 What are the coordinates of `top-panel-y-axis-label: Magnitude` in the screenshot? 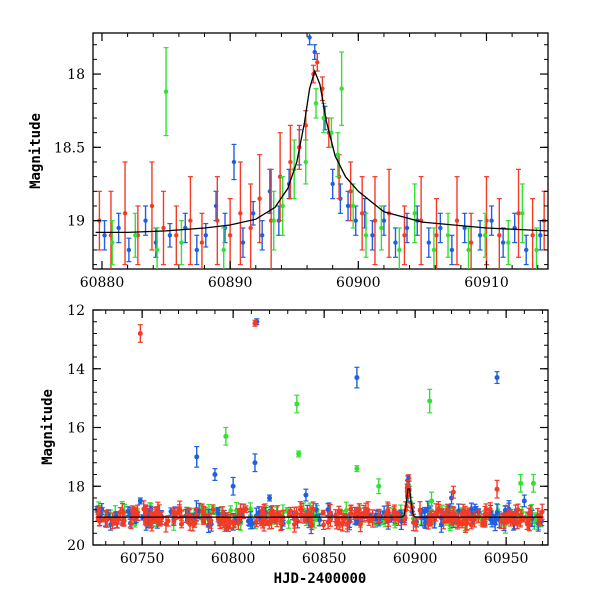 It's located at (36, 151).